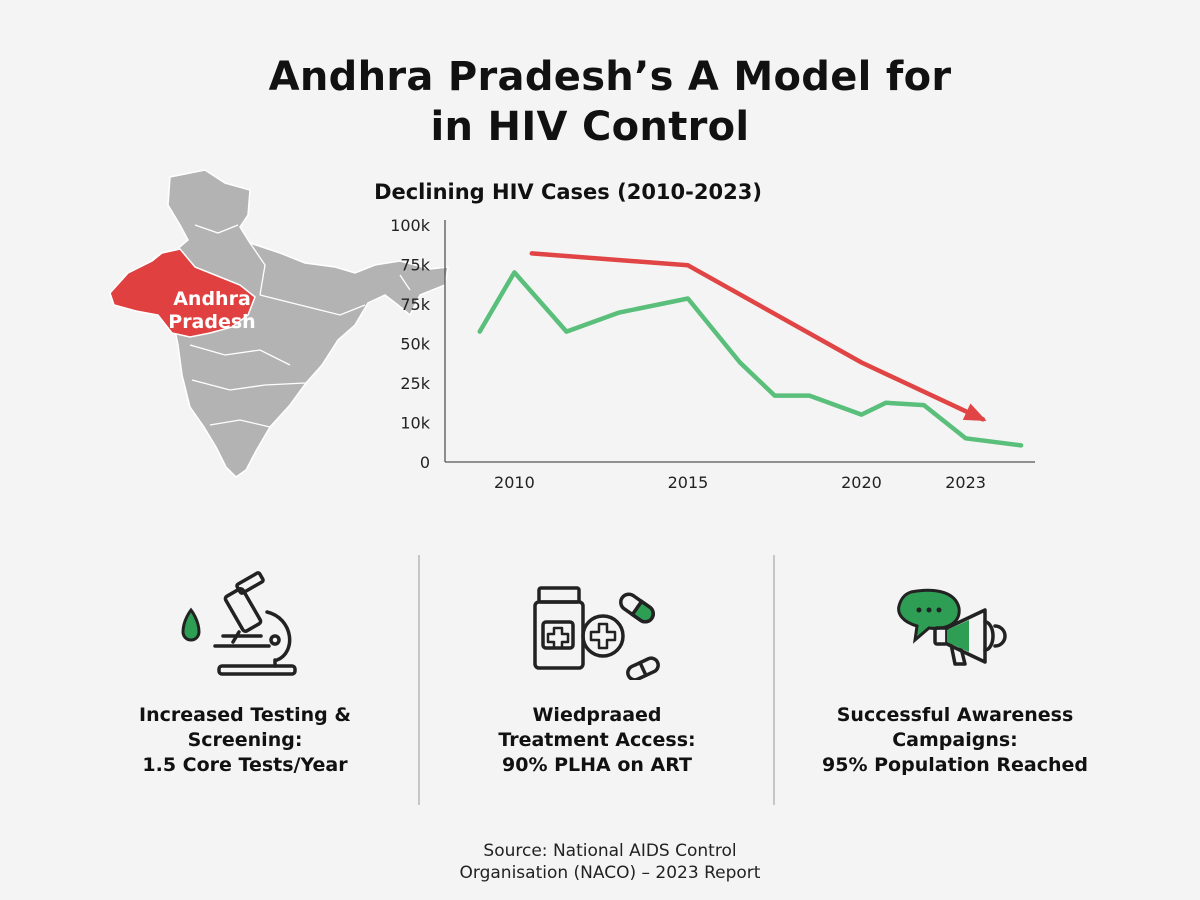  I want to click on microscope-icon, so click(239, 623).